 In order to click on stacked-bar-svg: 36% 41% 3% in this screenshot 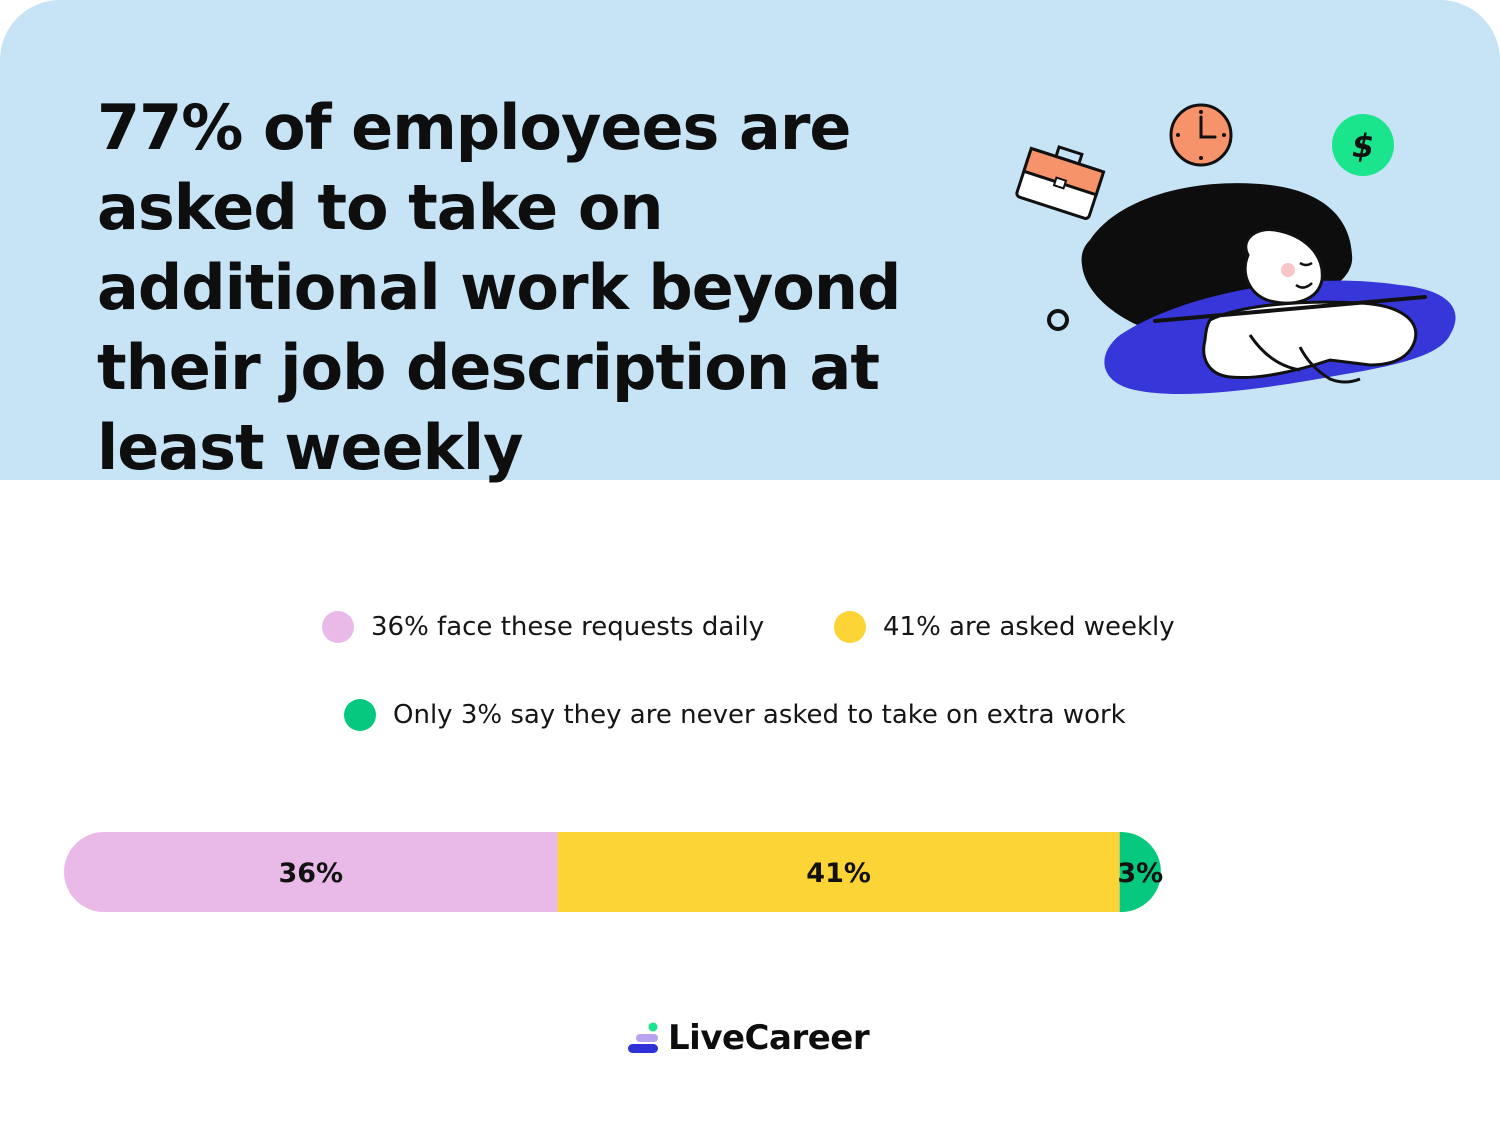, I will do `click(613, 872)`.